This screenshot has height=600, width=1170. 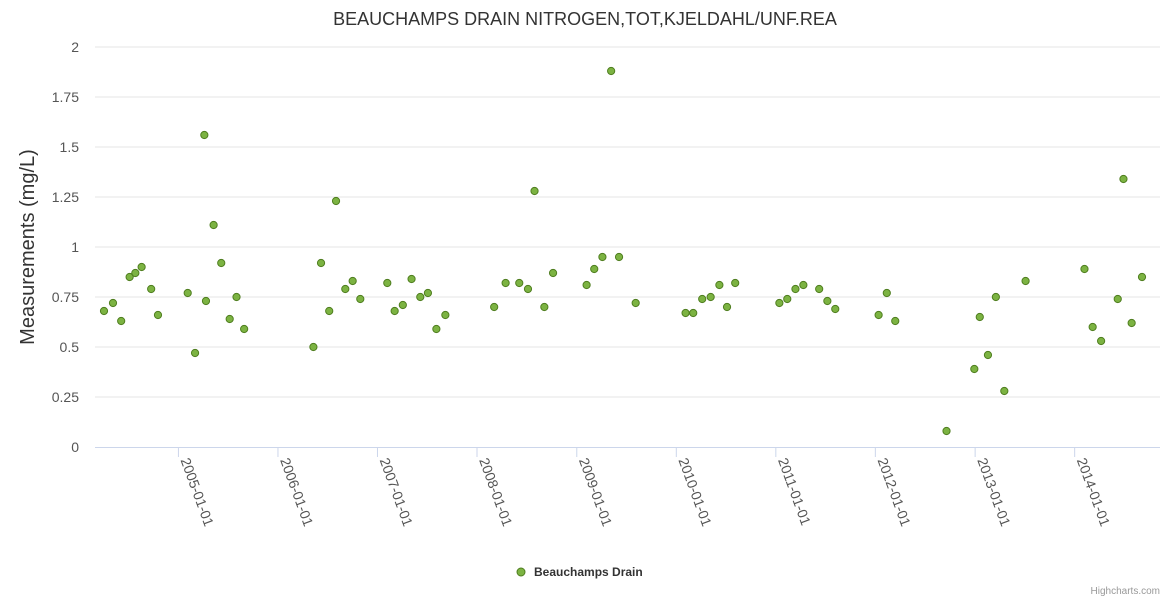 I want to click on y-tick-label: 1, so click(x=75, y=247).